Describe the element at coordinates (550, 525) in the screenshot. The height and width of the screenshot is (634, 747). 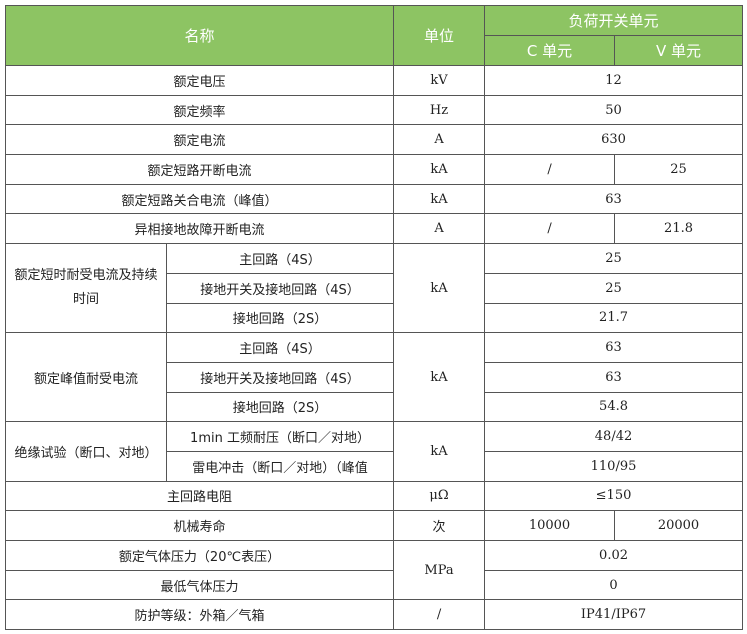
I see `row-c-value: 10000` at that location.